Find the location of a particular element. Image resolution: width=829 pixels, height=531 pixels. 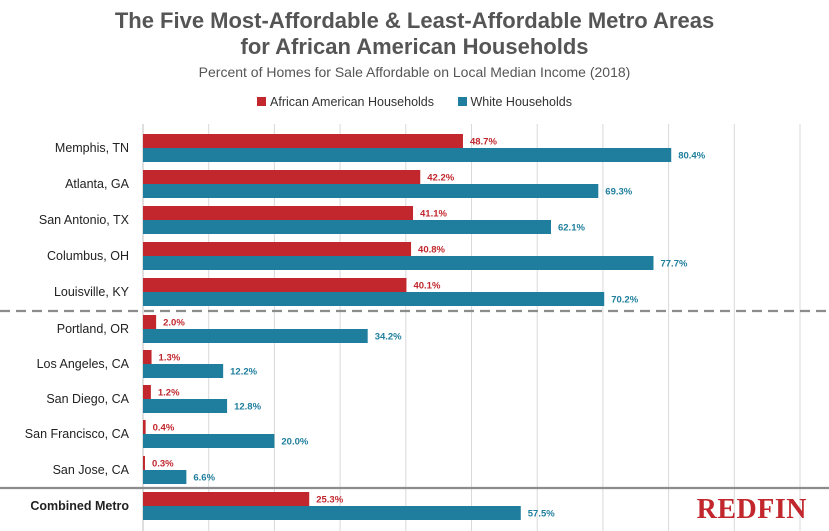

bar-white-memphis-tn is located at coordinates (407, 155).